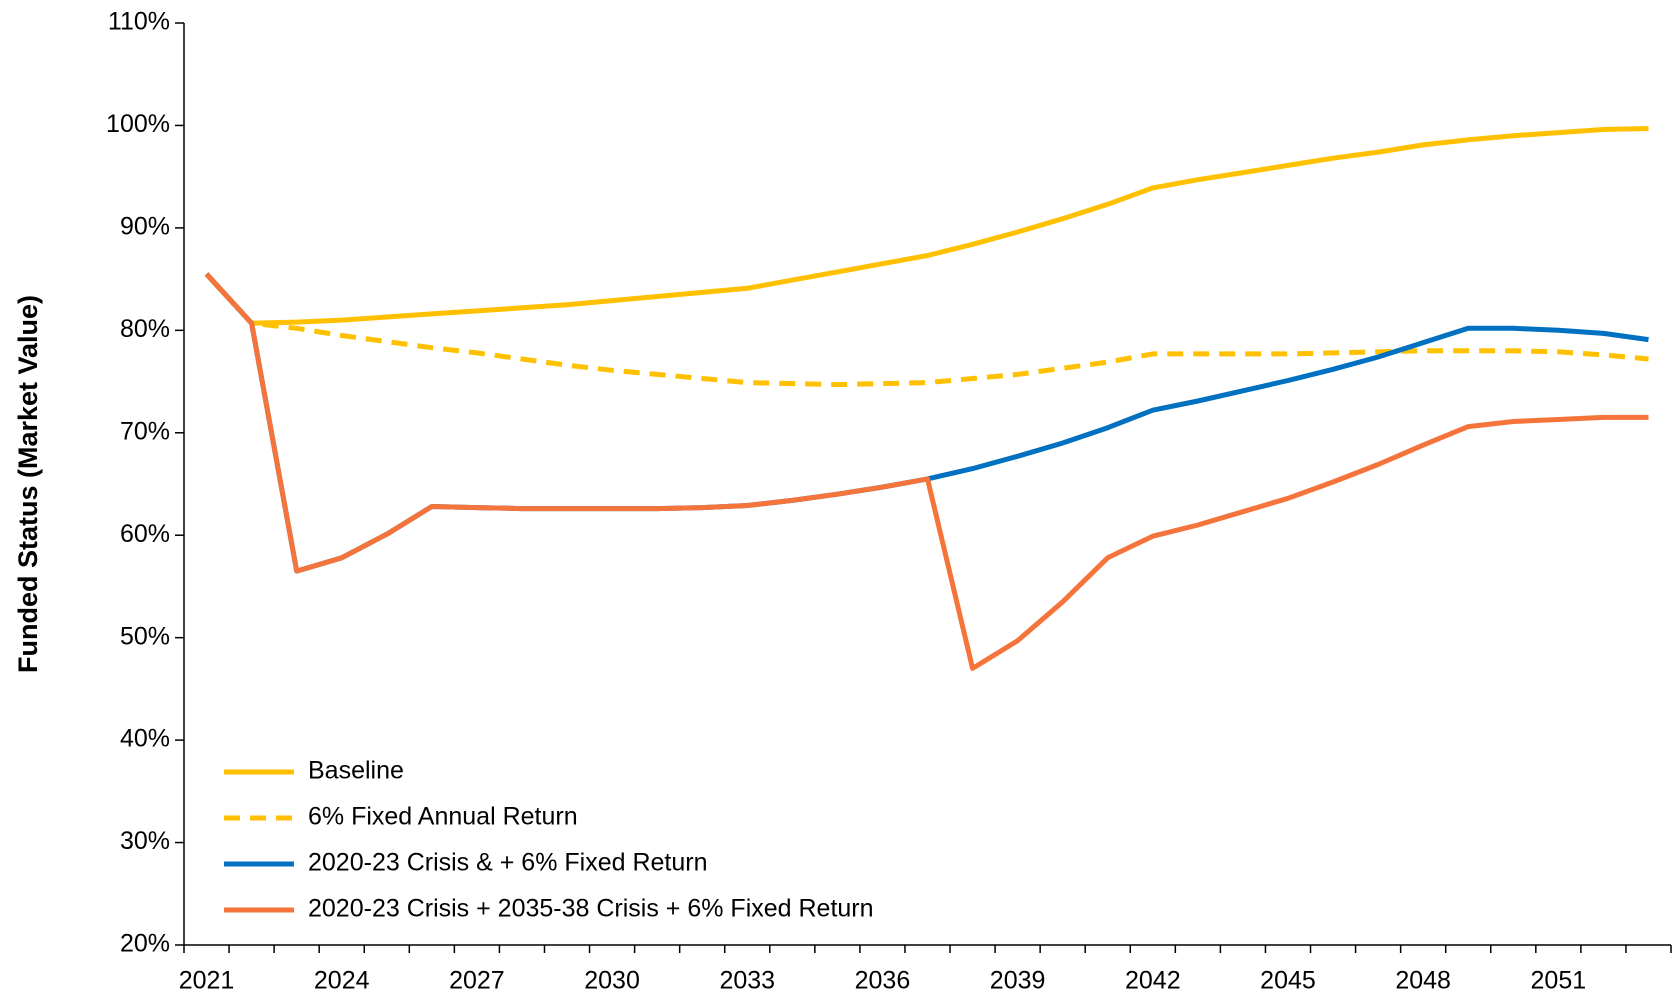 The height and width of the screenshot is (1001, 1675). What do you see at coordinates (145, 841) in the screenshot?
I see `y-tick-label: 30%` at bounding box center [145, 841].